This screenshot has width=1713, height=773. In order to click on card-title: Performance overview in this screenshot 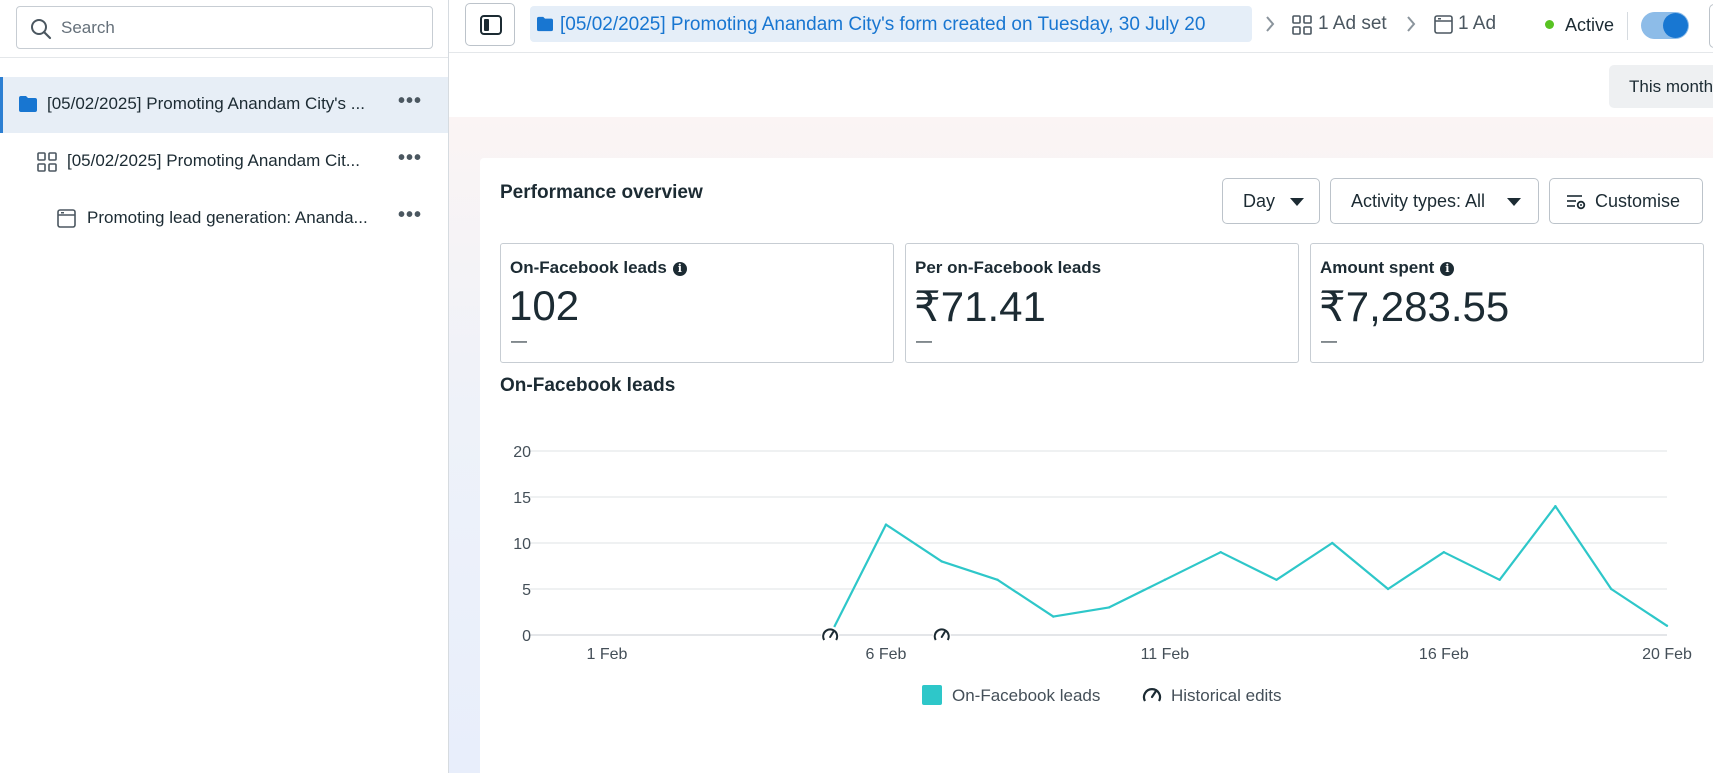, I will do `click(601, 192)`.